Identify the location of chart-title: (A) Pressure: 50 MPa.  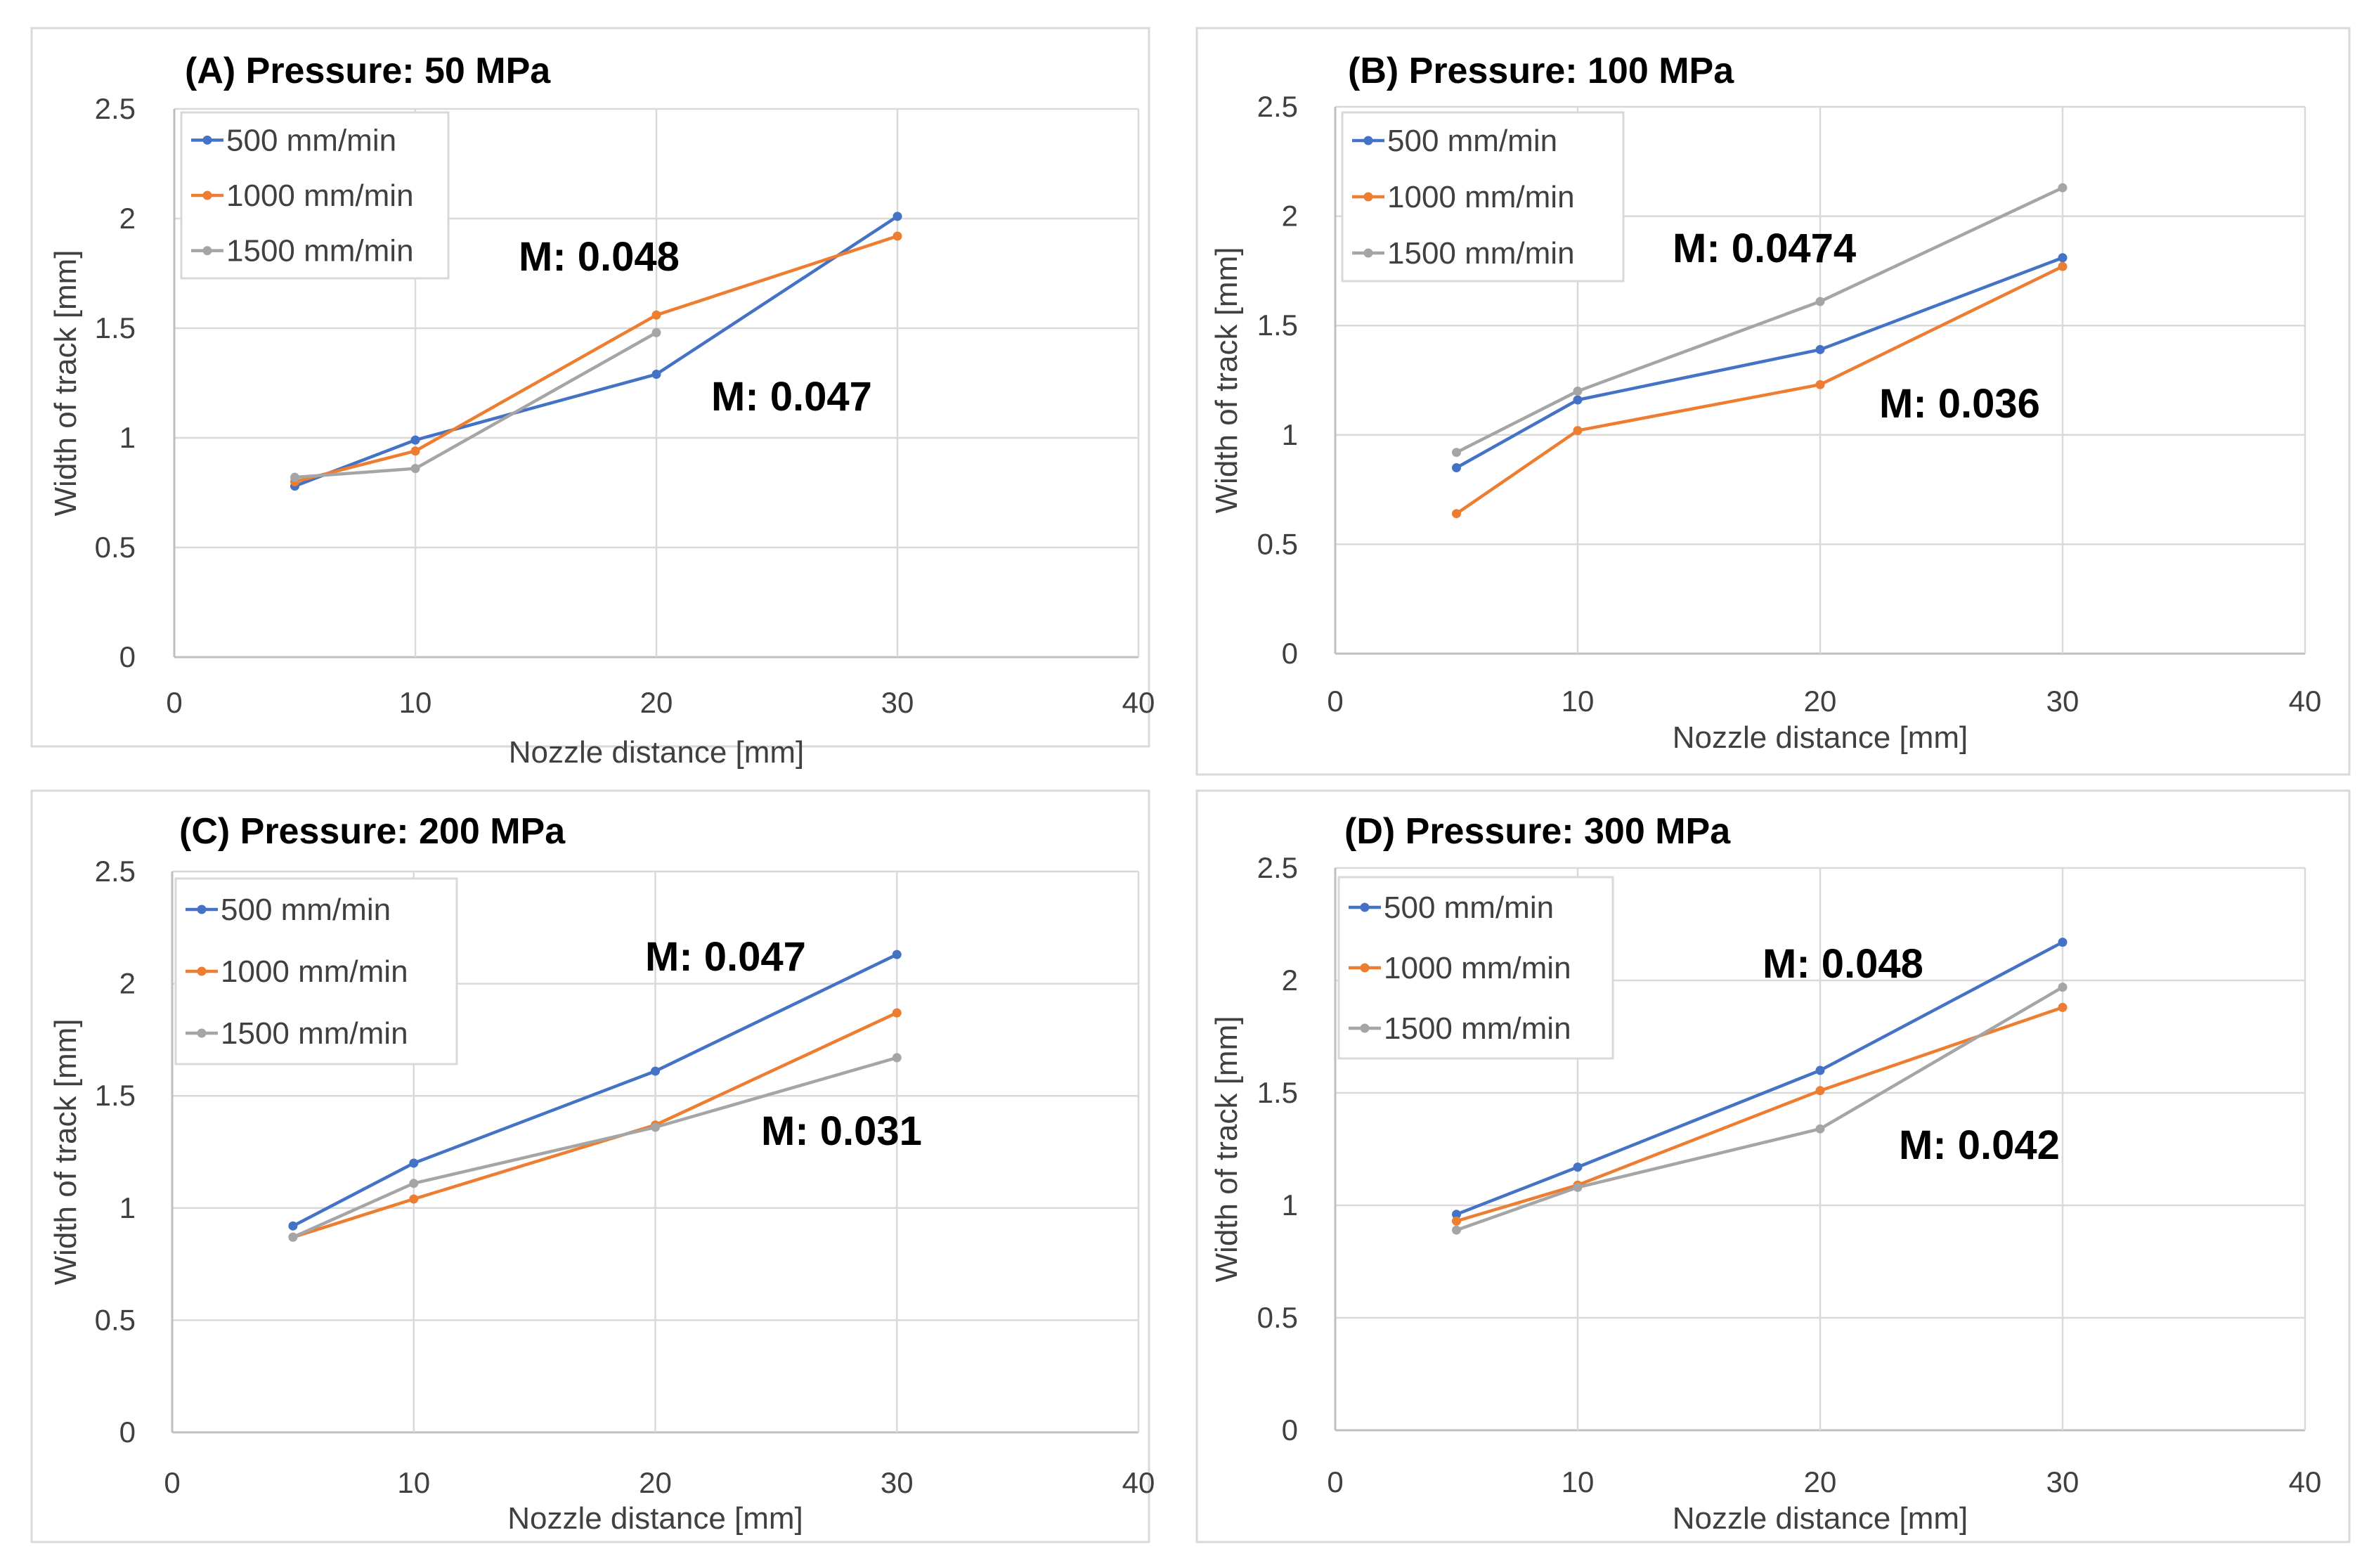
(368, 71).